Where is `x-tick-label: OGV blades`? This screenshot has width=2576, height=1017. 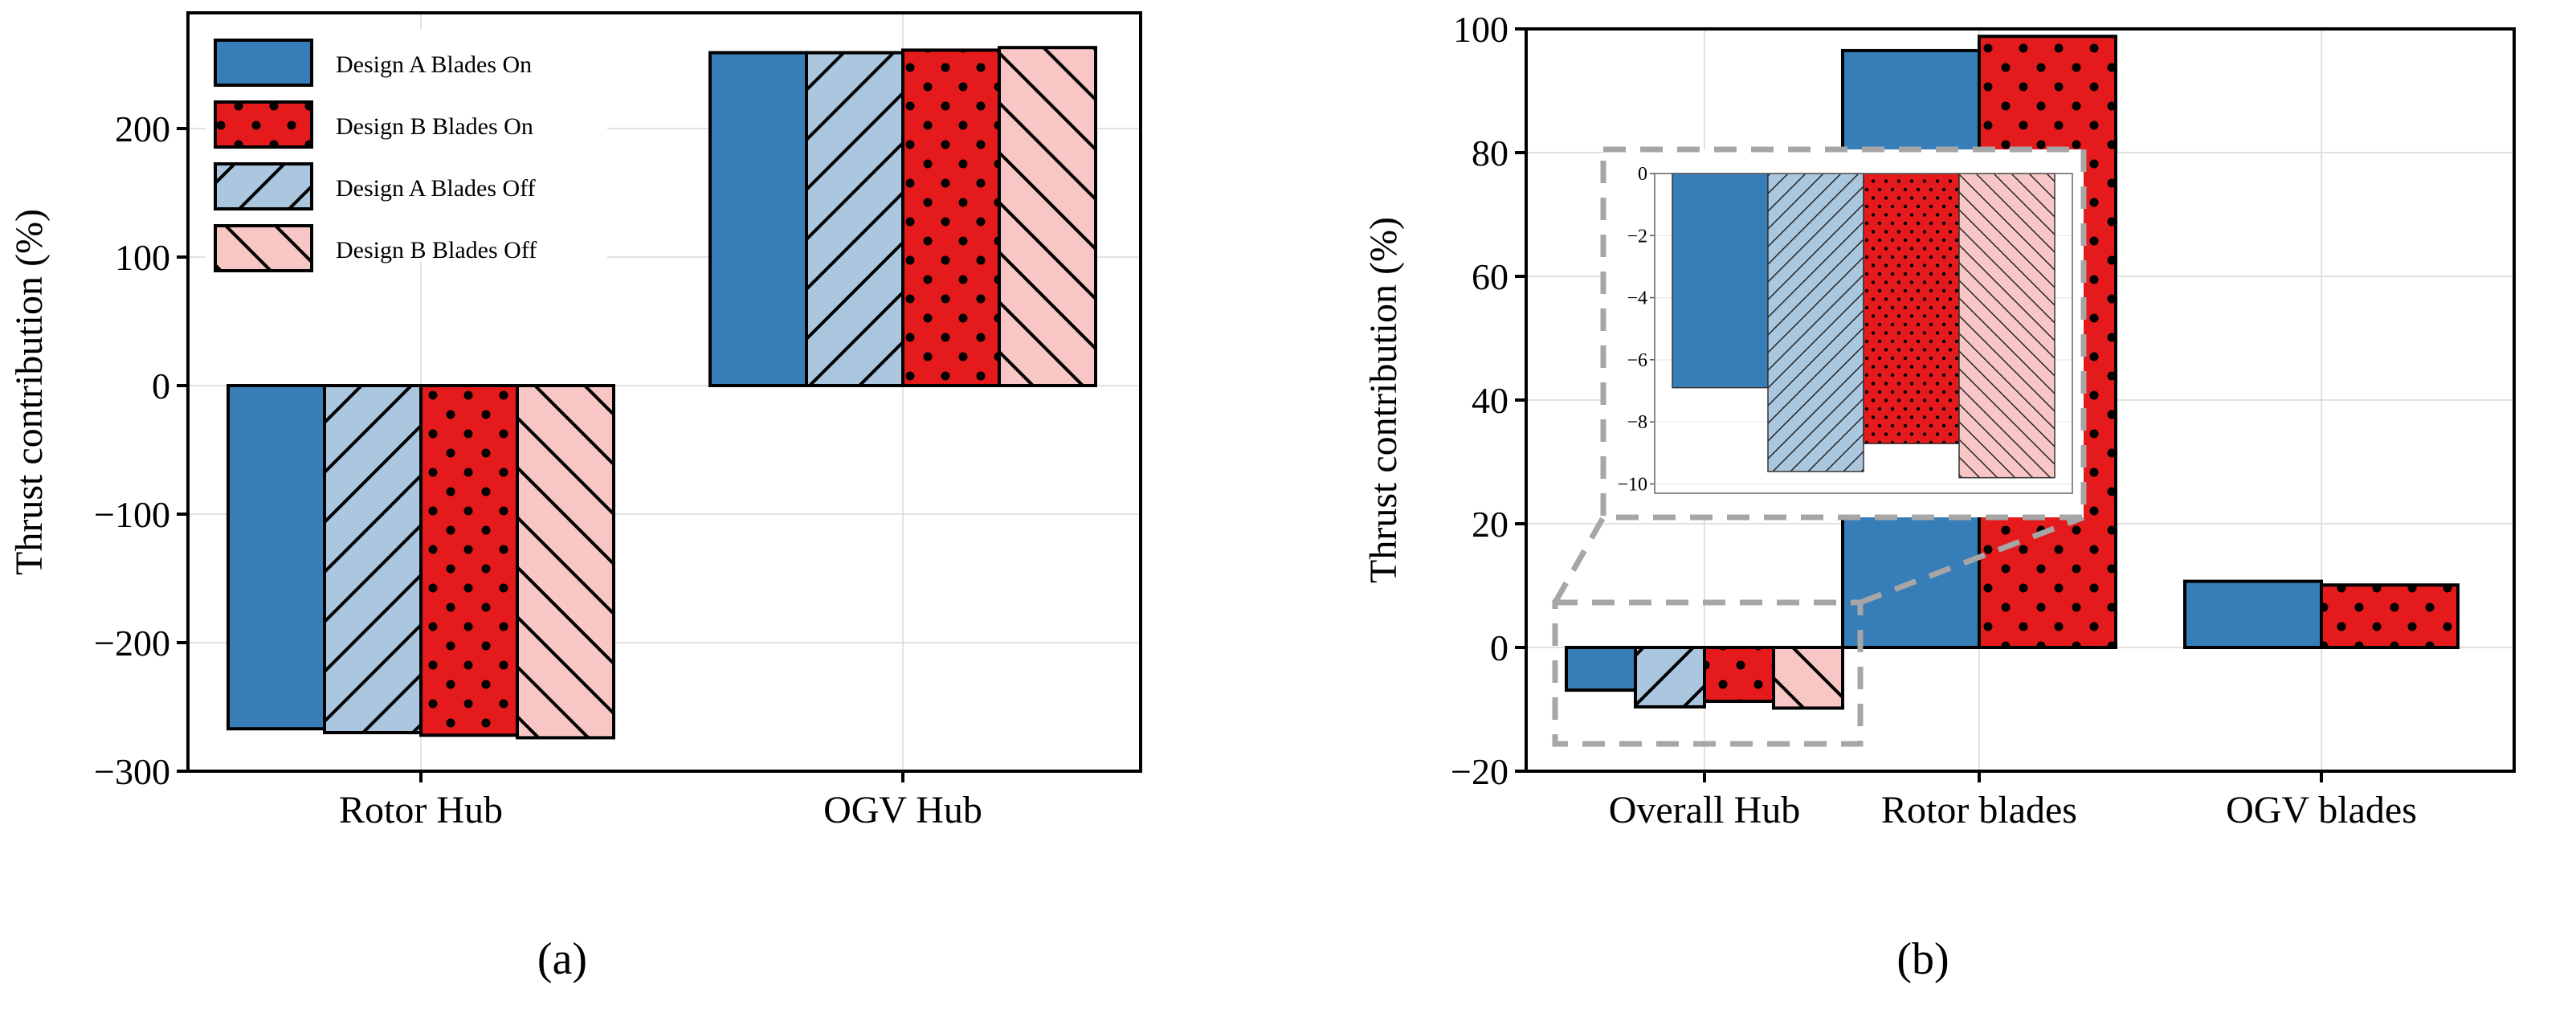
x-tick-label: OGV blades is located at coordinates (2321, 810).